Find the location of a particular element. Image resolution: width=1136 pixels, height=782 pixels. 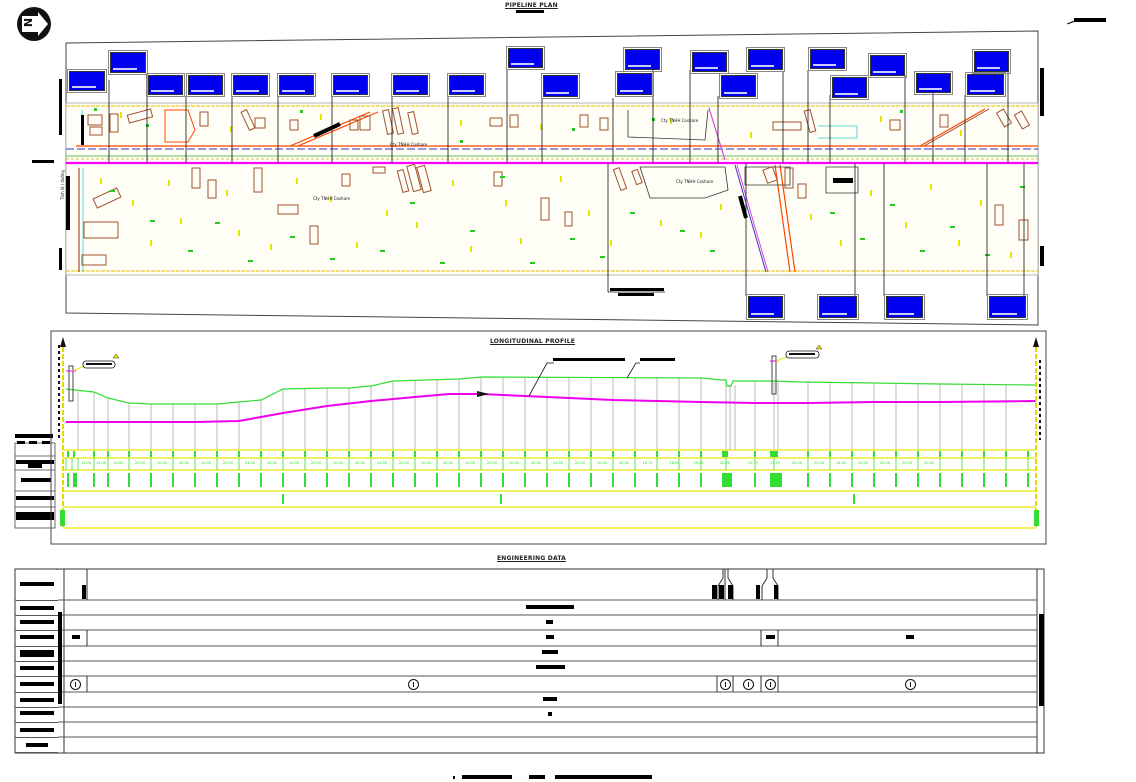

plan-scale-redacted is located at coordinates (530, 11).